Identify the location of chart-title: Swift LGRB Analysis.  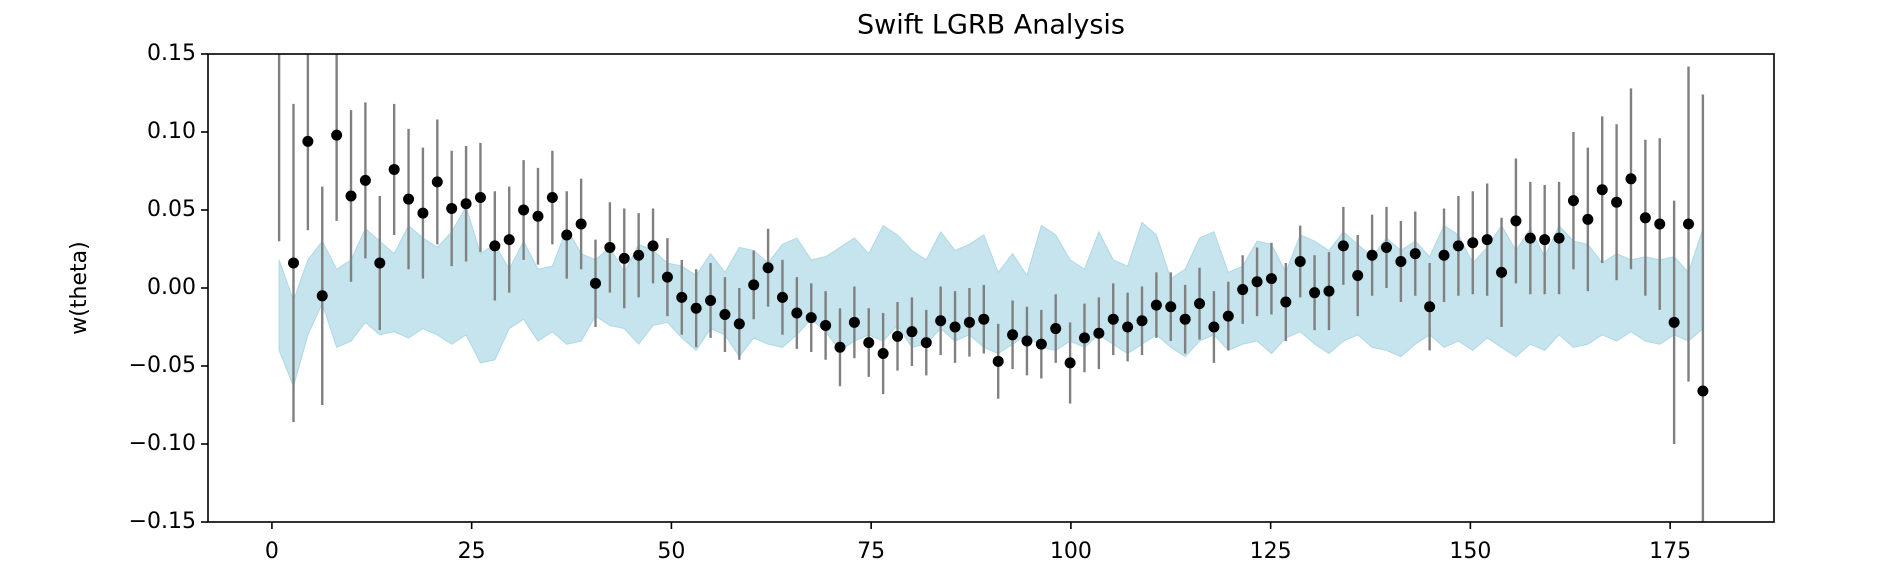
(991, 25).